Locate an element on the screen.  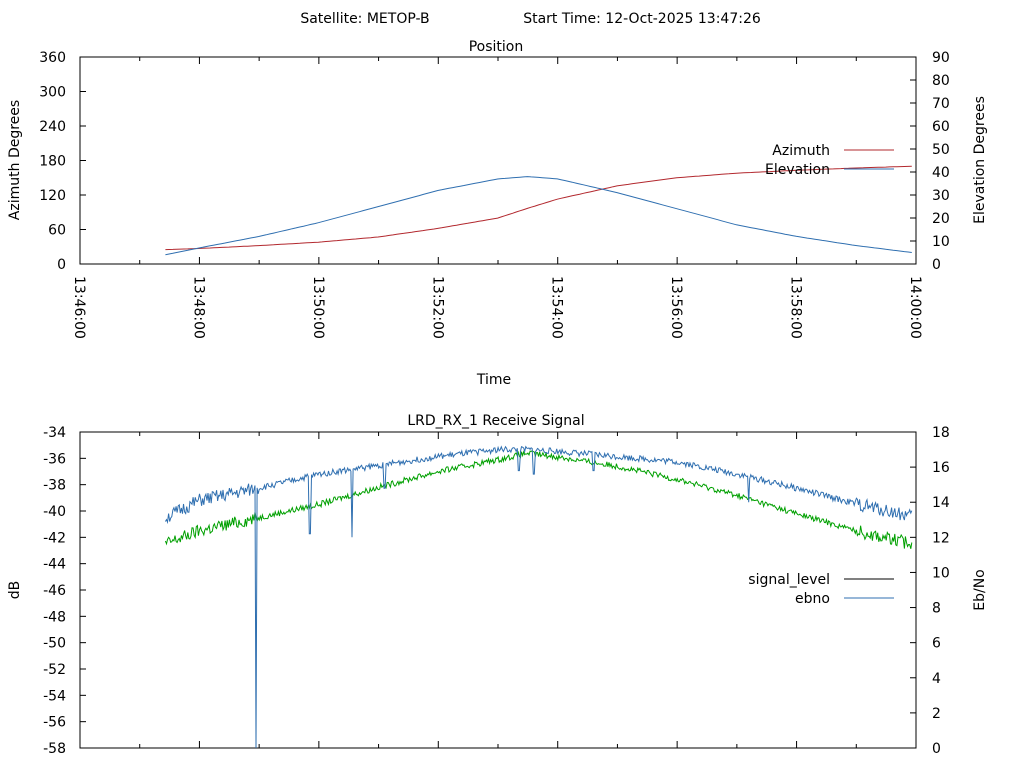
signal-left-ticks: -58 -56 -54 -52 -50 -48 -46 -44 -42 -40 -38 -36 -34 is located at coordinates (64, 591).